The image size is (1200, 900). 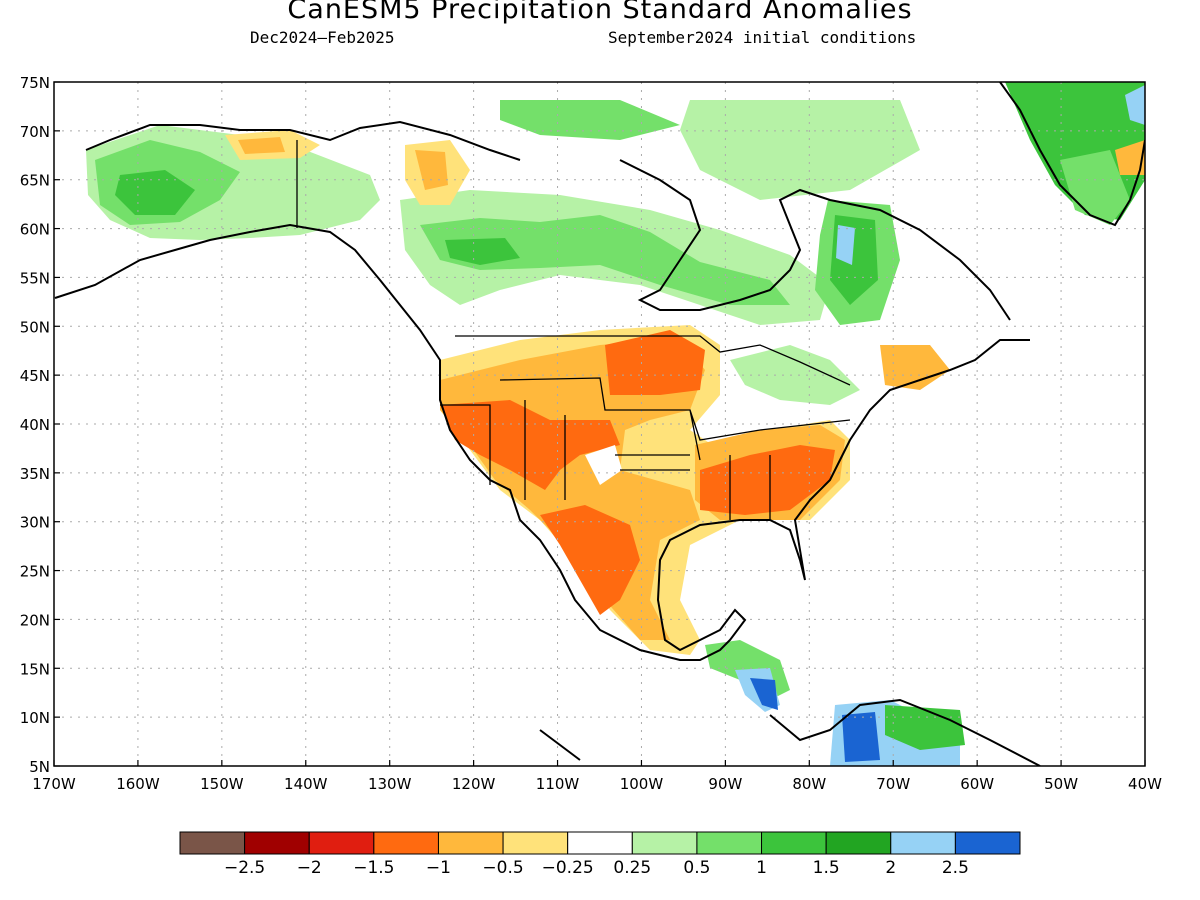 I want to click on colorbar-label: −0.5, so click(x=502, y=868).